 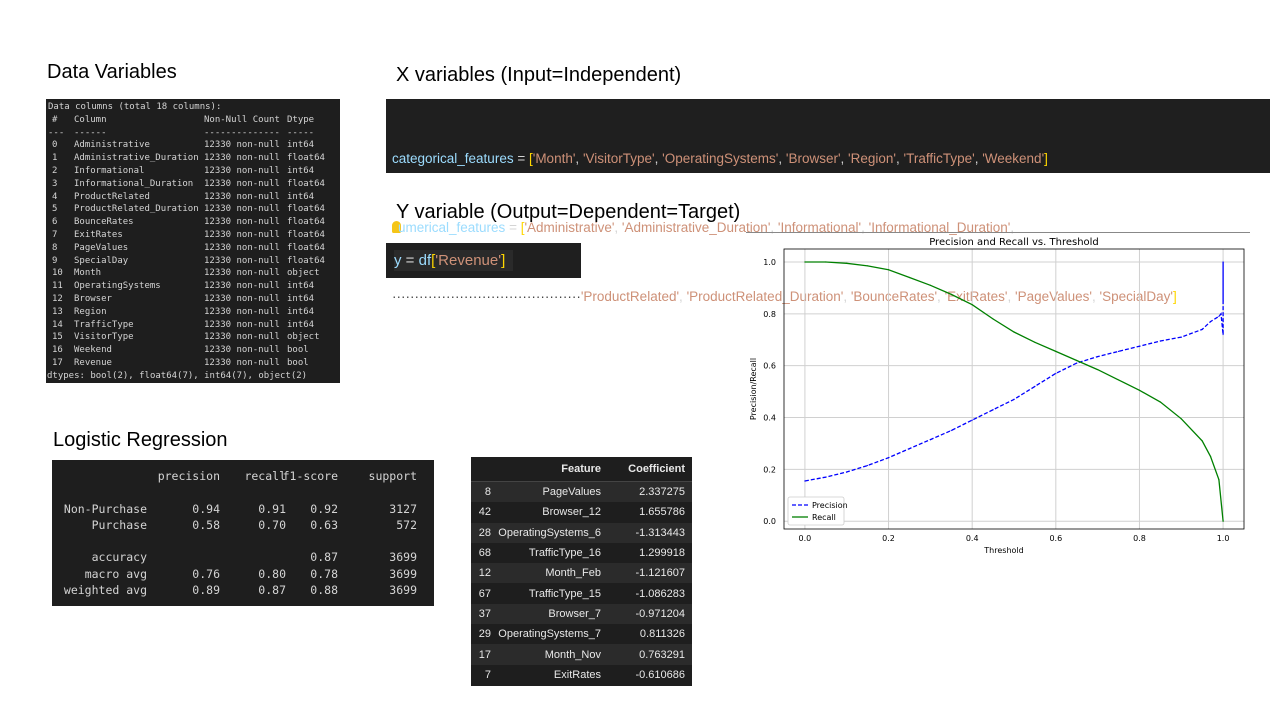 What do you see at coordinates (185, 476) in the screenshot?
I see `report-col-header: precision` at bounding box center [185, 476].